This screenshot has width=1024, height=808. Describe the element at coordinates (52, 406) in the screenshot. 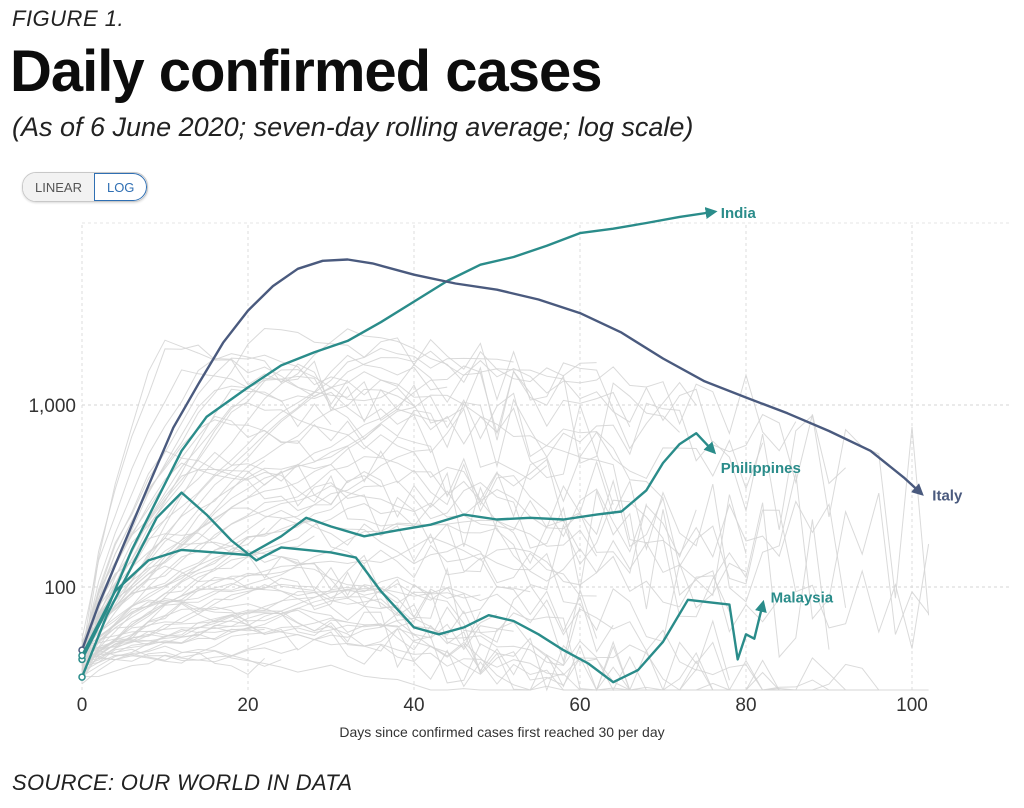

I see `y-tick-label: 1,000` at that location.